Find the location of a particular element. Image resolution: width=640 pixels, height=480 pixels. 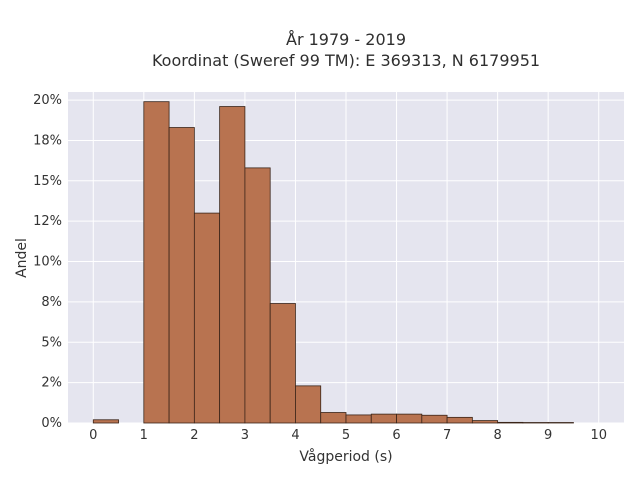

x-tick-label: 10 is located at coordinates (598, 435).